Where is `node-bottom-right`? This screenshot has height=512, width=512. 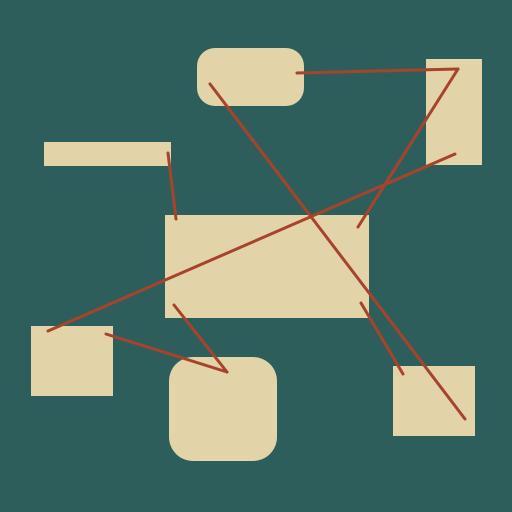 node-bottom-right is located at coordinates (434, 401).